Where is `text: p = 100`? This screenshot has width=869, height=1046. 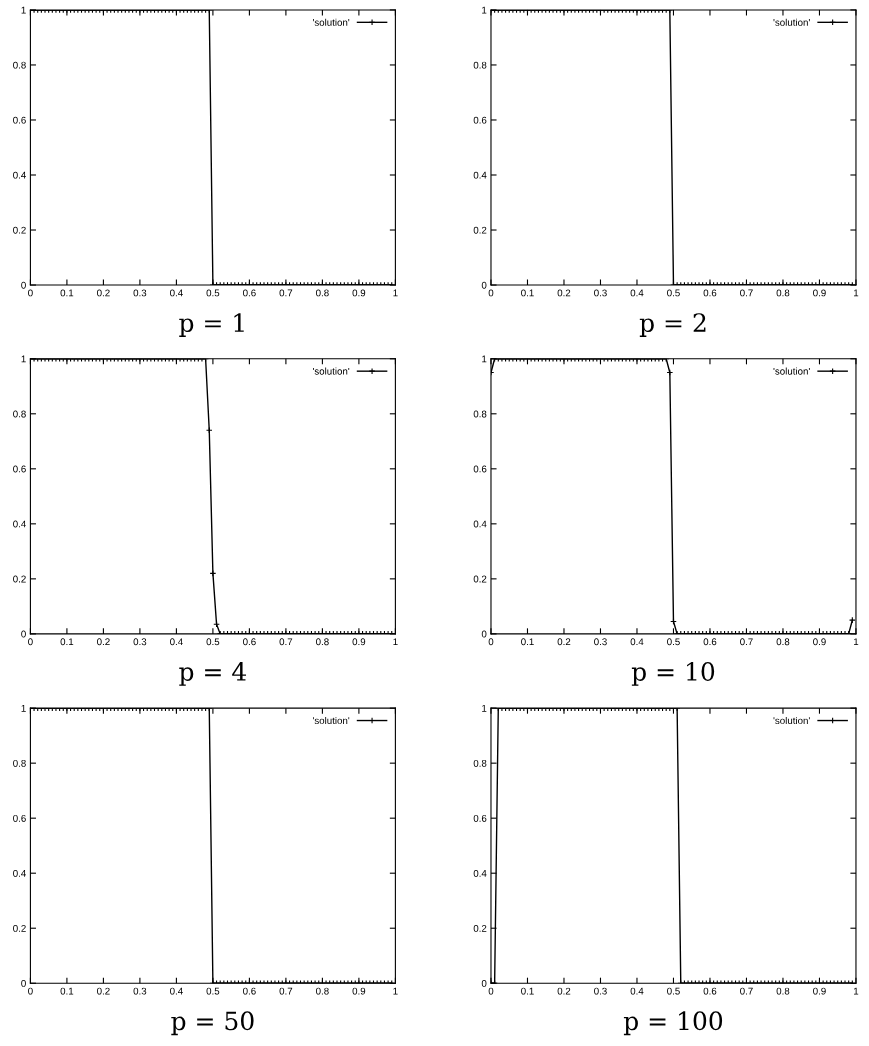
text: p = 100 is located at coordinates (673, 1023).